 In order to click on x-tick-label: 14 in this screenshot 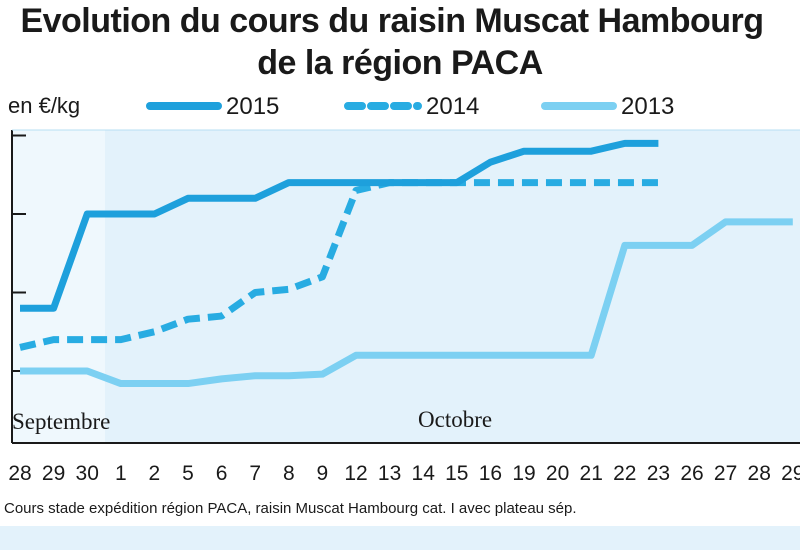, I will do `click(424, 473)`.